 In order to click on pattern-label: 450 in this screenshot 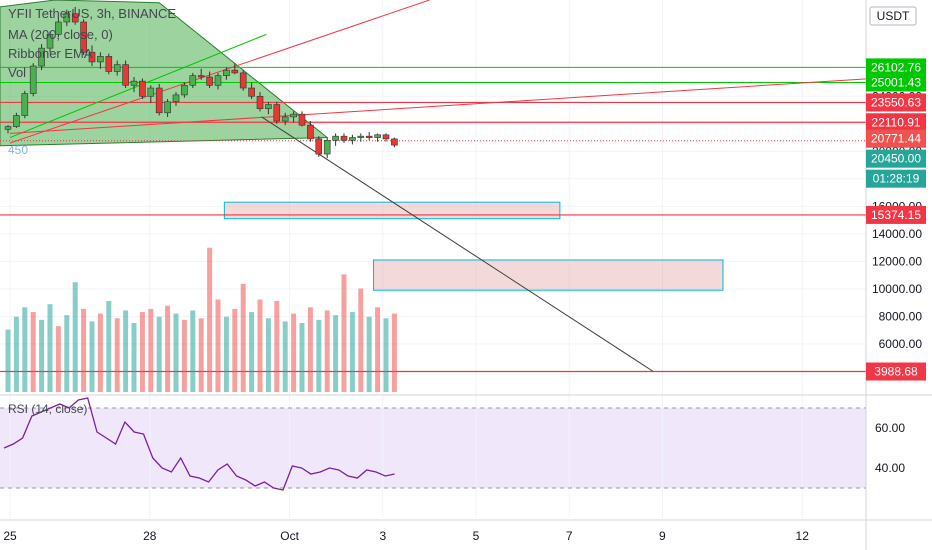, I will do `click(18, 150)`.